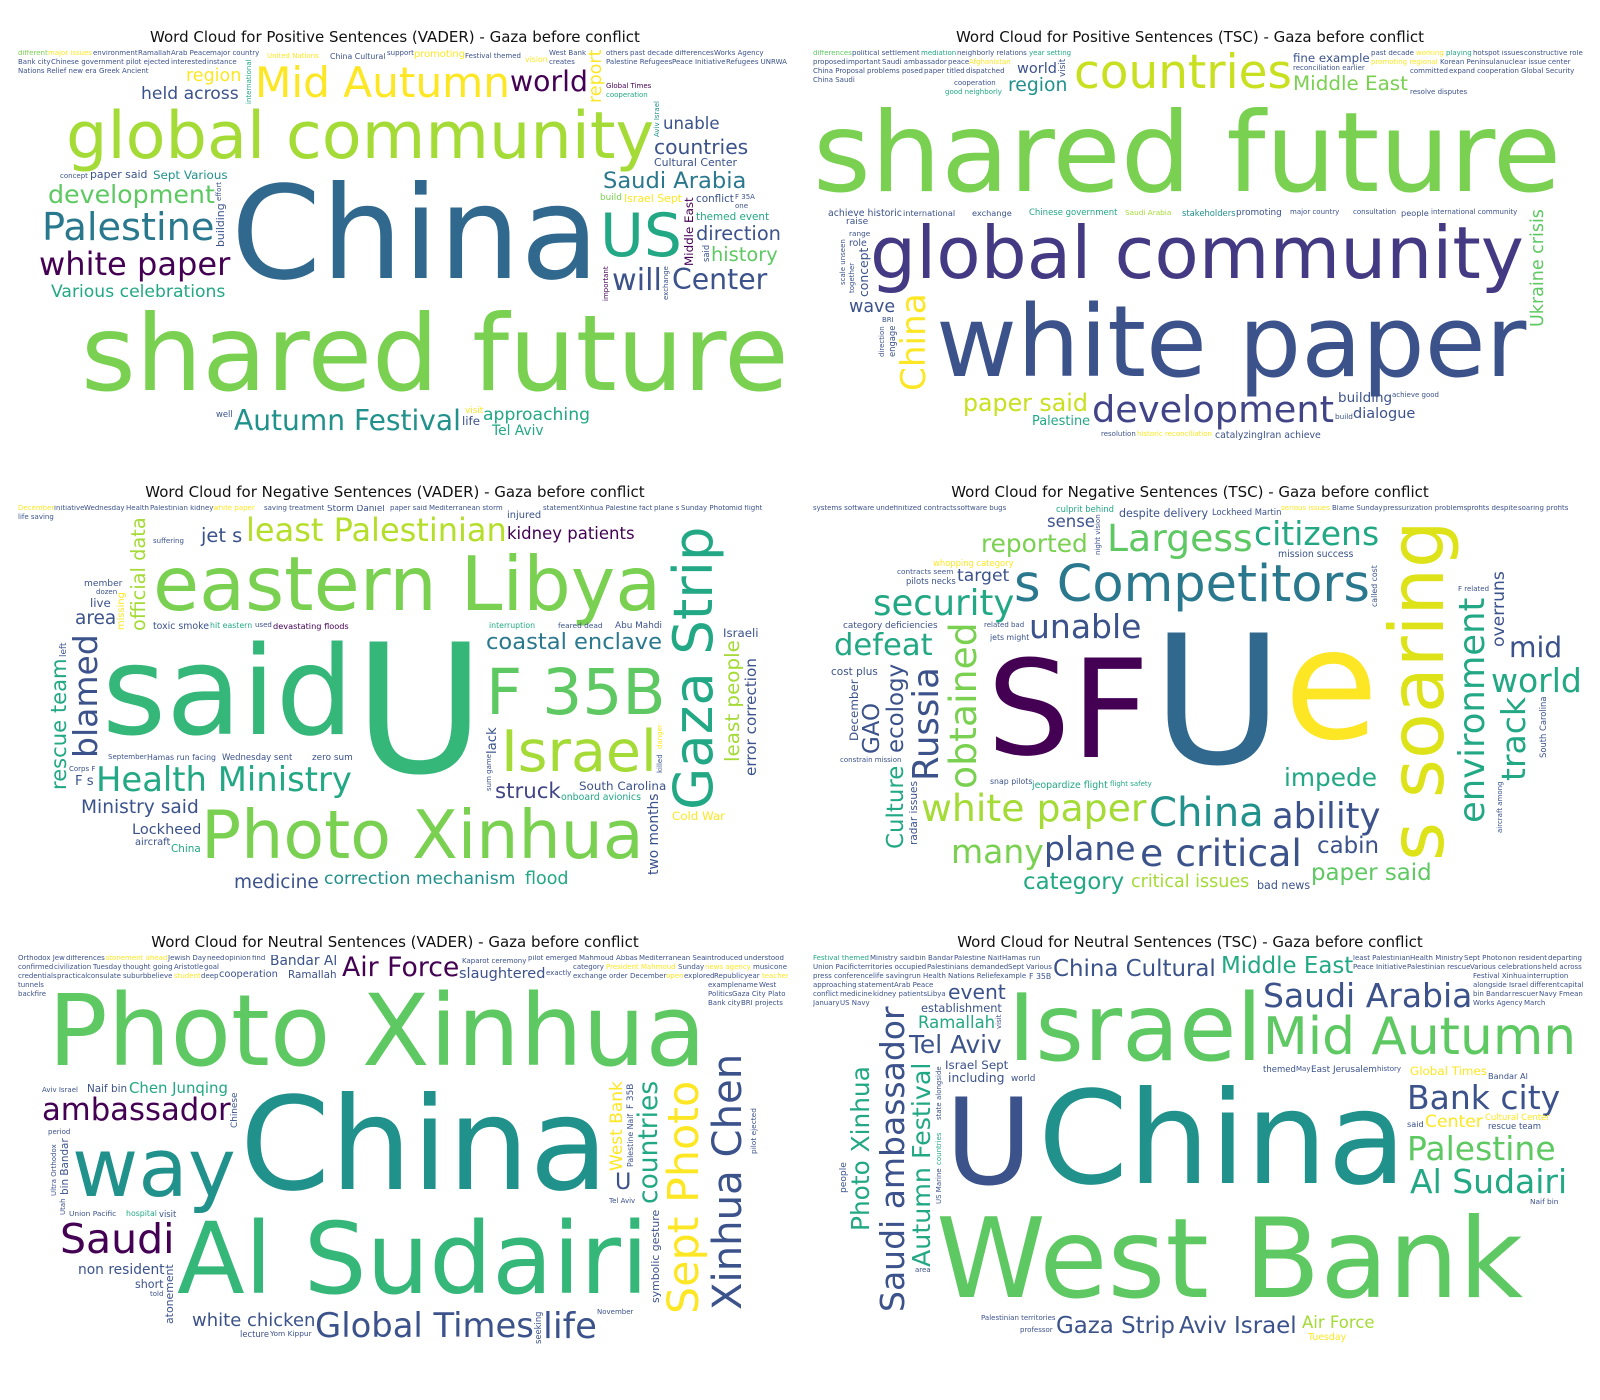 This screenshot has height=1400, width=1600. I want to click on cloud-word: Israel Sept, so click(977, 1065).